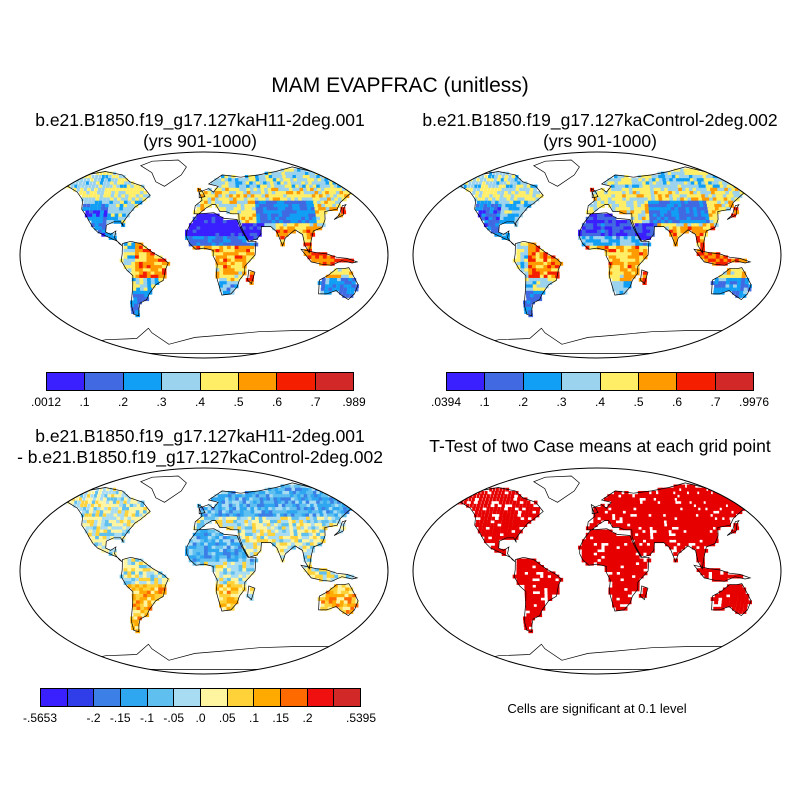 The image size is (800, 800). Describe the element at coordinates (200, 436) in the screenshot. I see `panel3-title-line1: b.e21.B1850.f19_g17.127kaH11-2deg.001` at that location.